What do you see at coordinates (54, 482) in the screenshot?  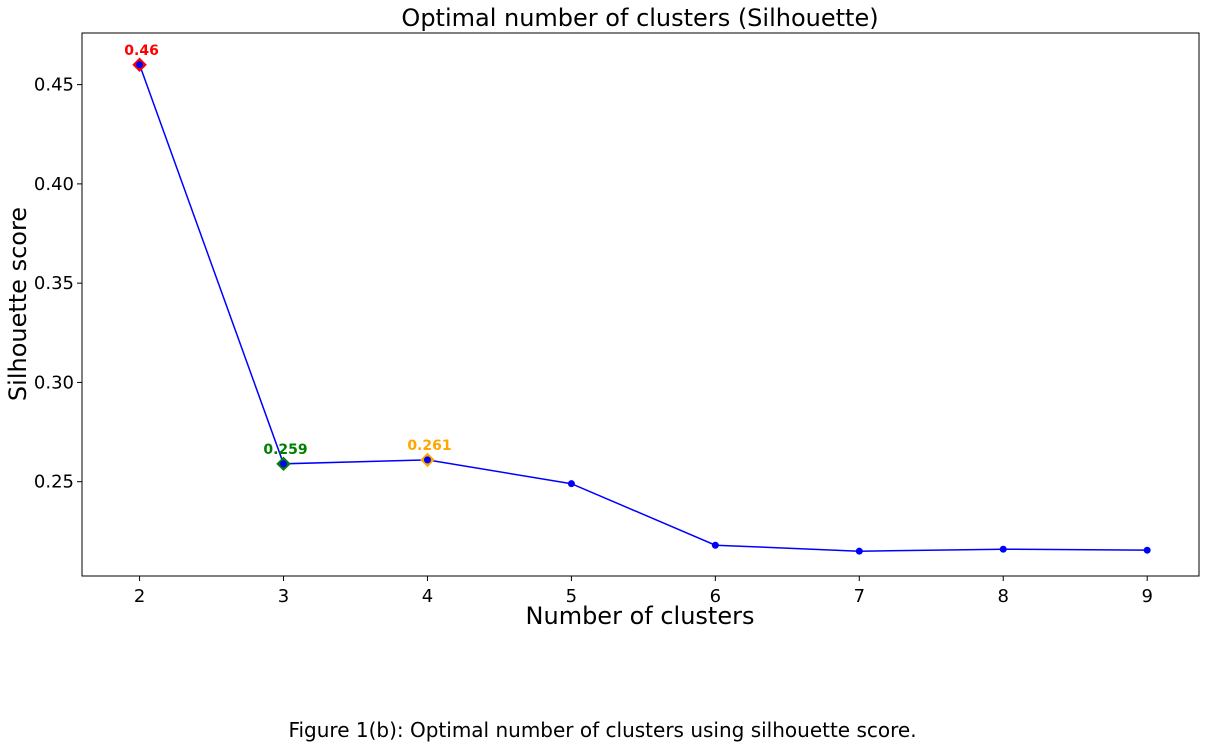 I see `y-tick-label: 0.25` at bounding box center [54, 482].